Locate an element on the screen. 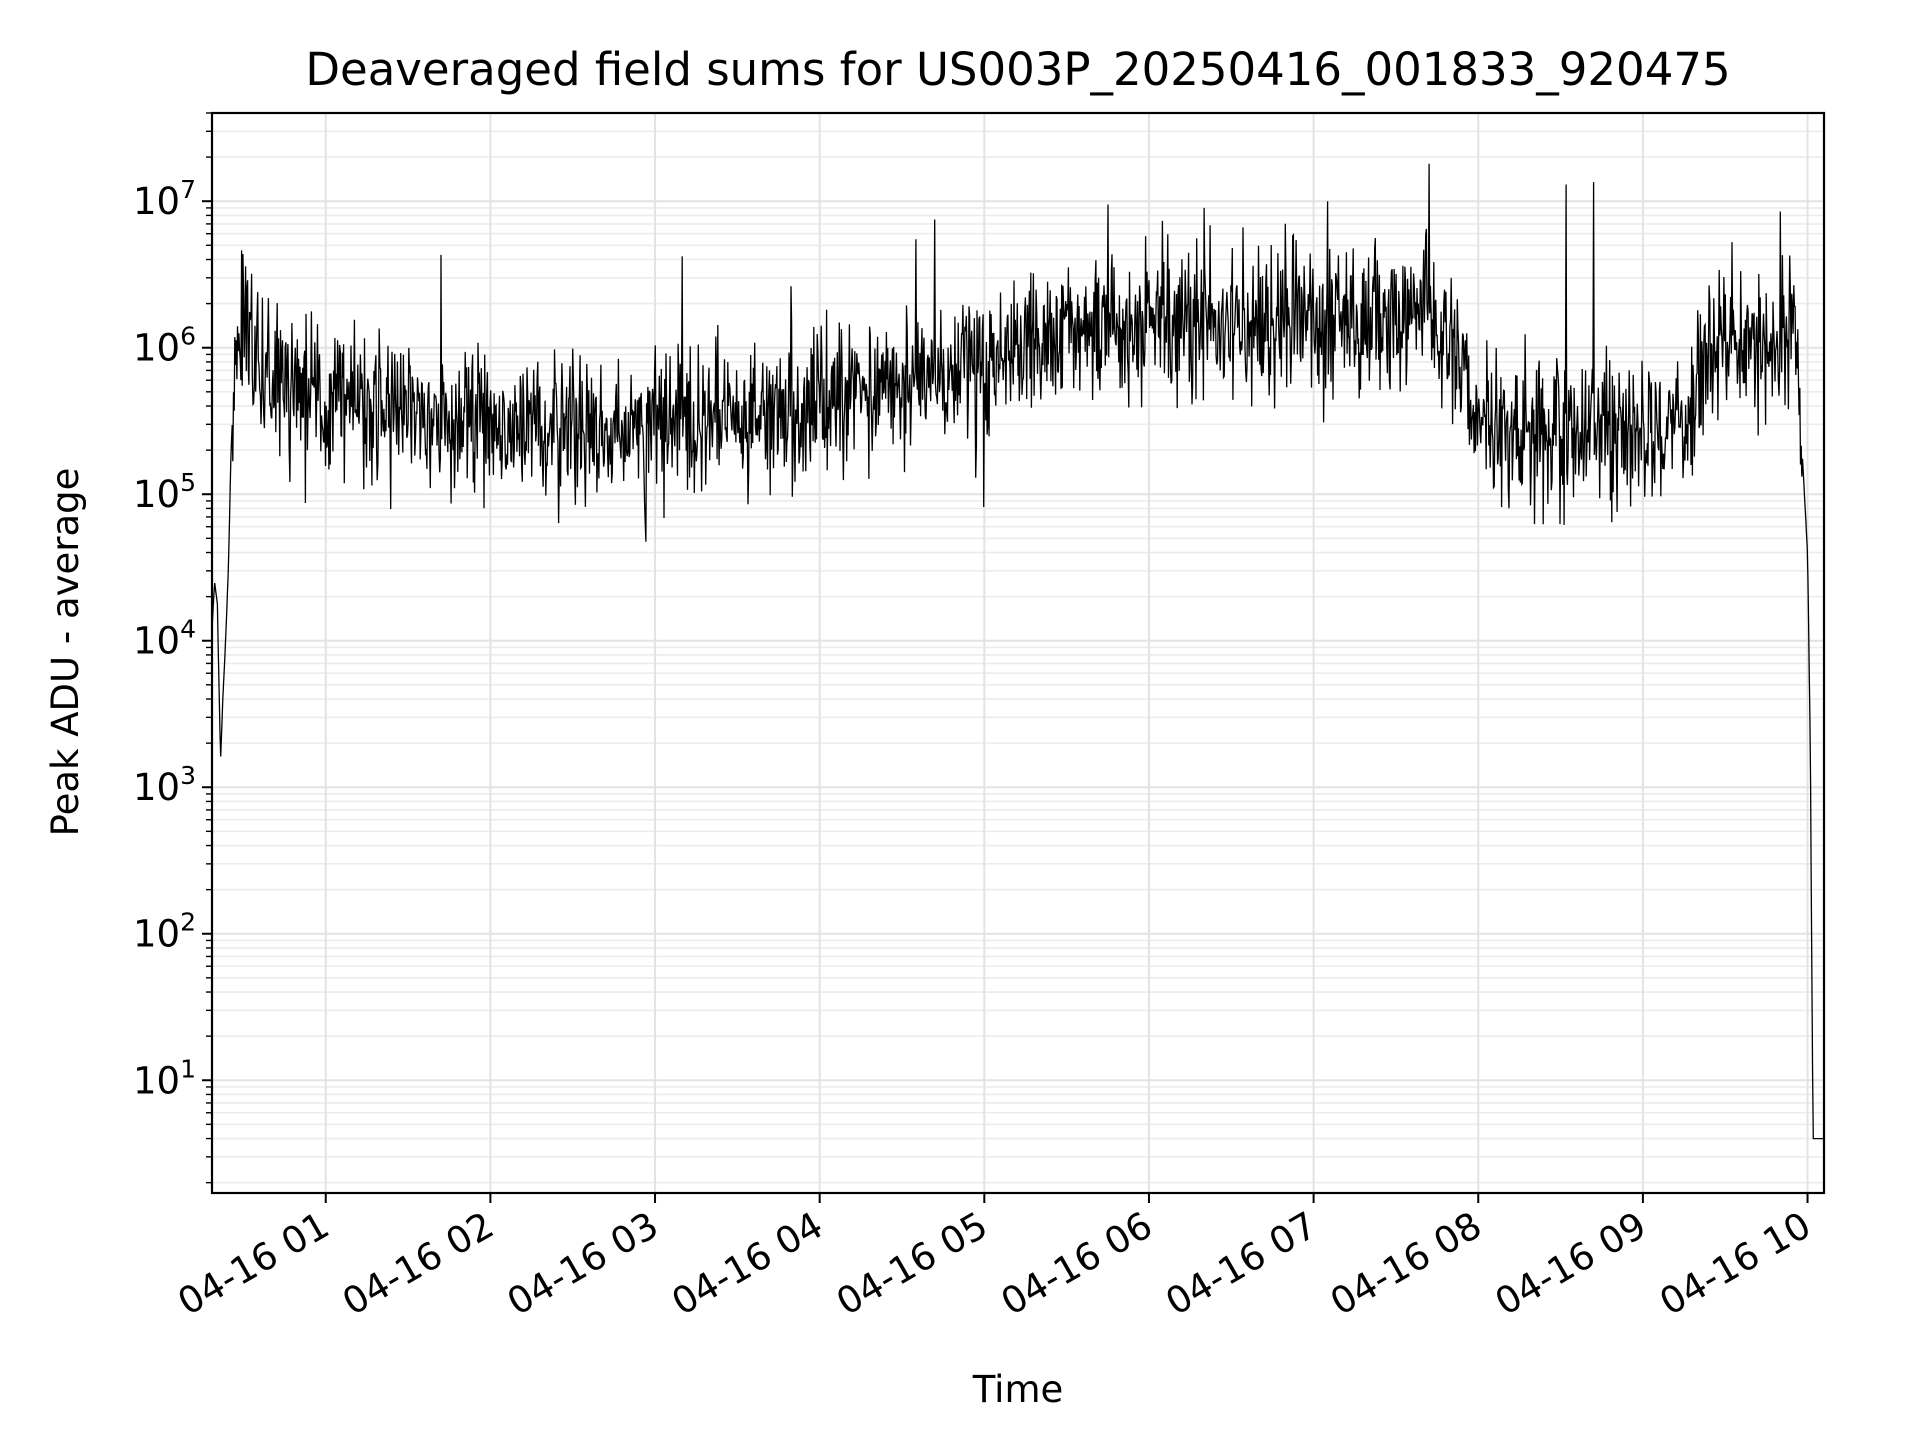 This screenshot has height=1440, width=1920. x-tick-label: 04-16 03 is located at coordinates (583, 1264).